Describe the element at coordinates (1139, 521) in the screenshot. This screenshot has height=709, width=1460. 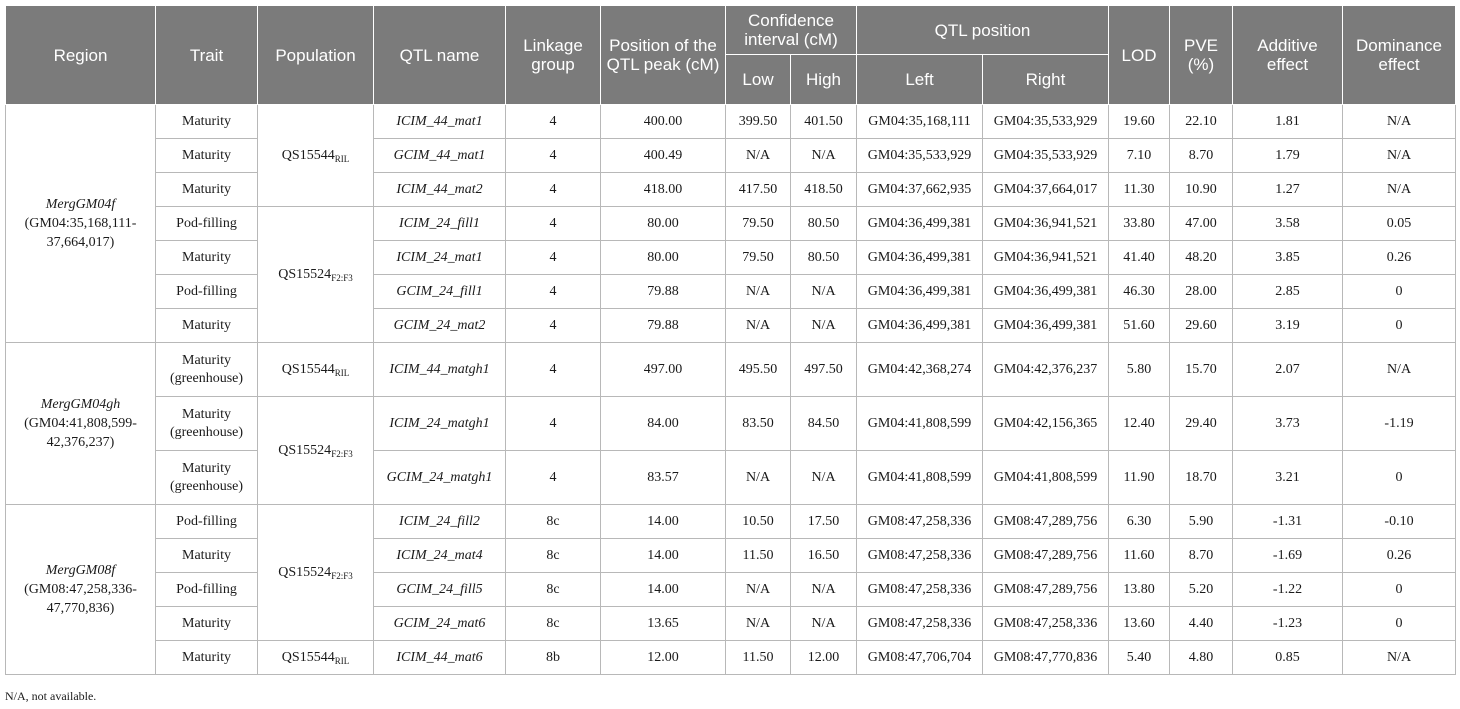
I see `lod-cell: 6.30` at that location.